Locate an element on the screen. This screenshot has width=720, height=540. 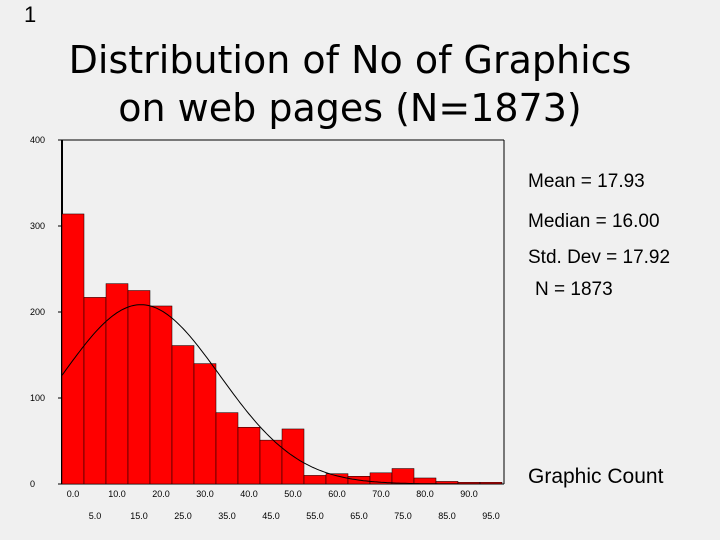
histogram-bar-45.0 is located at coordinates (271, 462).